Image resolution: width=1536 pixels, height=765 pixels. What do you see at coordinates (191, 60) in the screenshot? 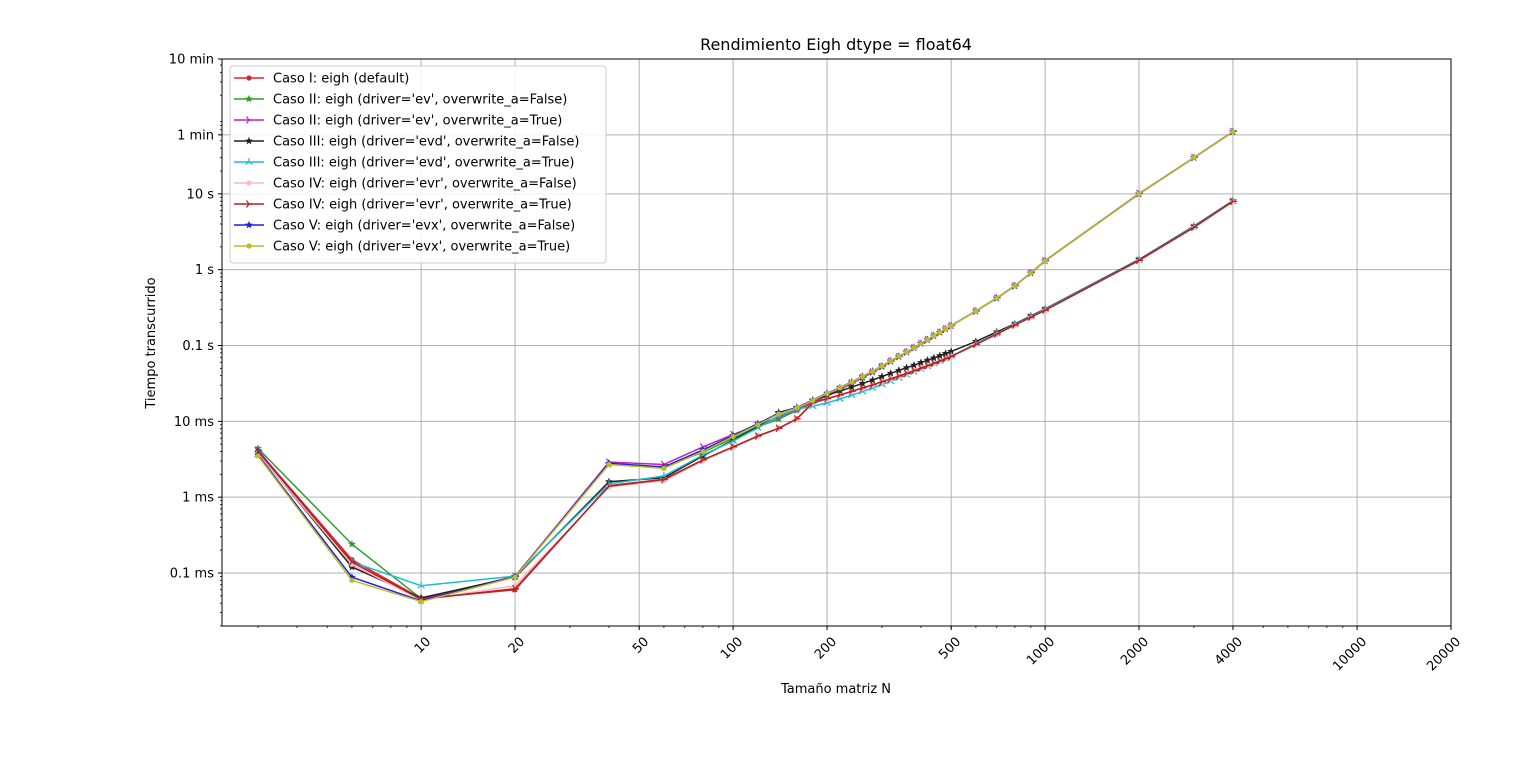
I see `y-tick-label: 10 min` at bounding box center [191, 60].